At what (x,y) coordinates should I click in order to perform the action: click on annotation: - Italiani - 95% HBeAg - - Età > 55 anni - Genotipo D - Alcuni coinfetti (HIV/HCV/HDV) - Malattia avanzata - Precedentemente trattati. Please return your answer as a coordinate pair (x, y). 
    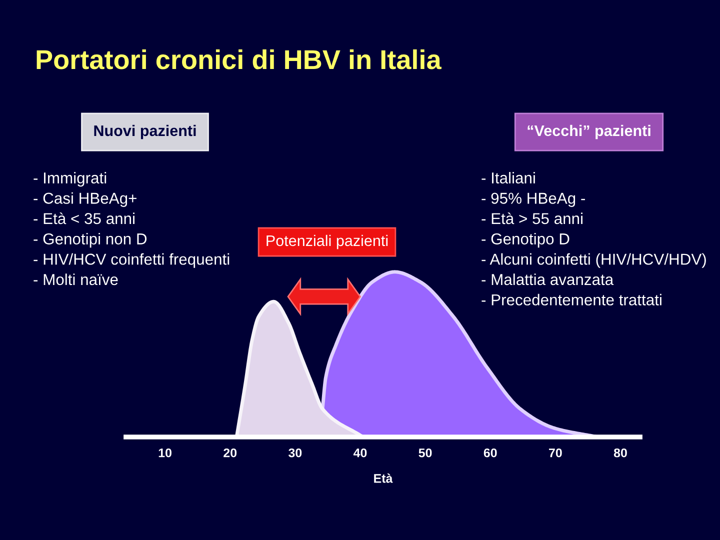
    Looking at the image, I should click on (594, 239).